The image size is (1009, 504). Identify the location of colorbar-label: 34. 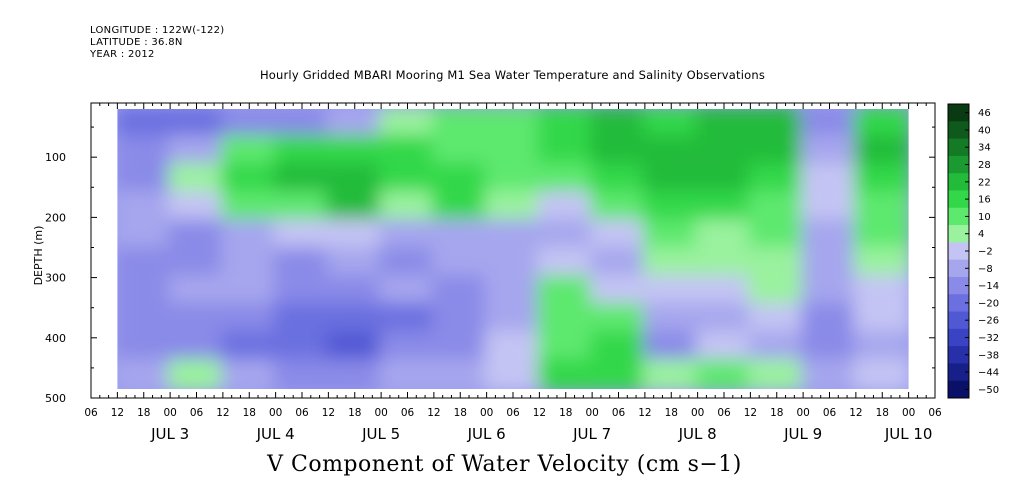
(984, 148).